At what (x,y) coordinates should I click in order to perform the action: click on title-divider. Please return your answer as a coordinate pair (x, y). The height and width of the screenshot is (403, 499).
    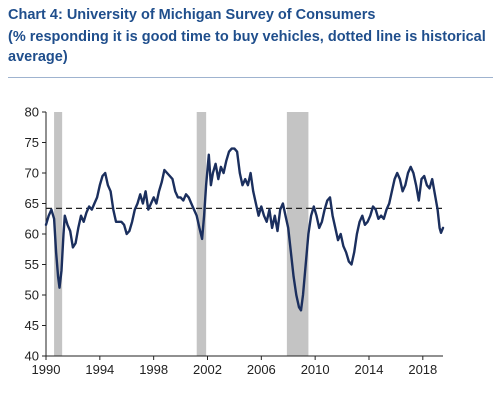
    Looking at the image, I should click on (250, 77).